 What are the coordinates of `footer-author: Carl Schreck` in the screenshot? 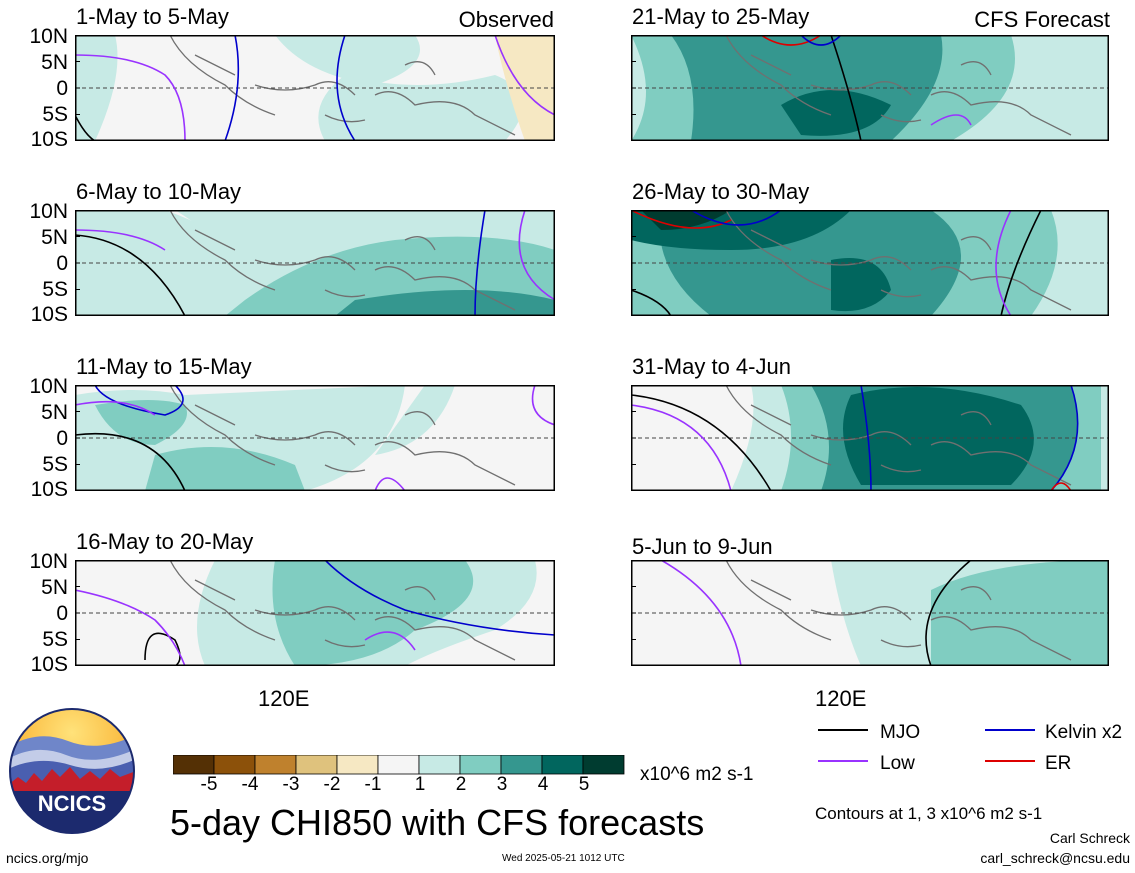 It's located at (1089, 838).